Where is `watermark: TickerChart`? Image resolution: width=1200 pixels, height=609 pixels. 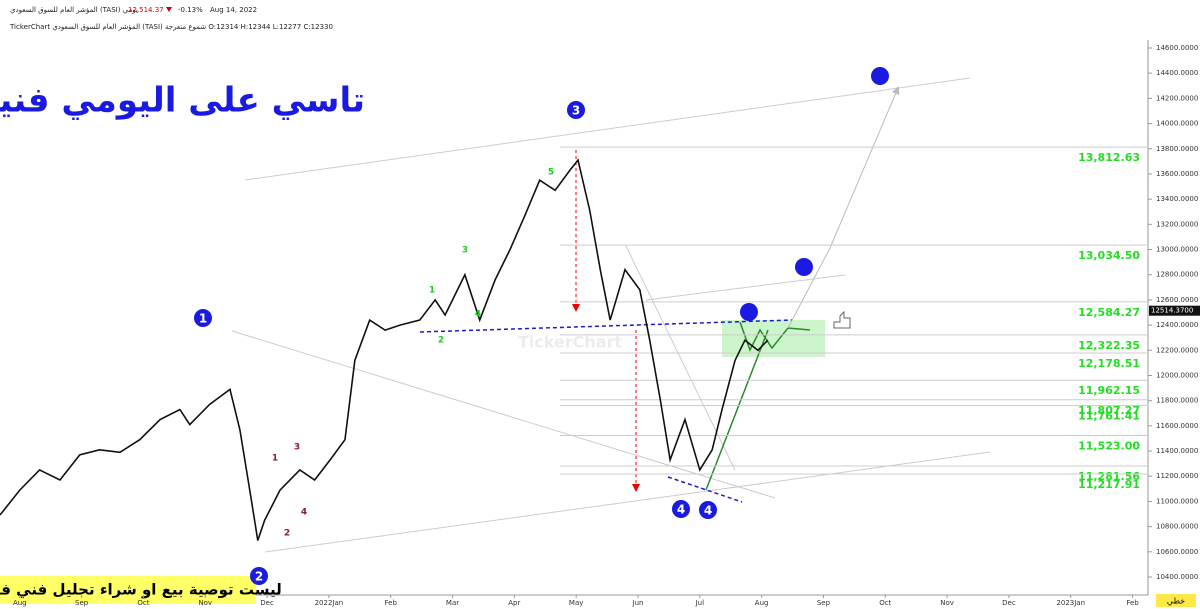
watermark: TickerChart is located at coordinates (570, 342).